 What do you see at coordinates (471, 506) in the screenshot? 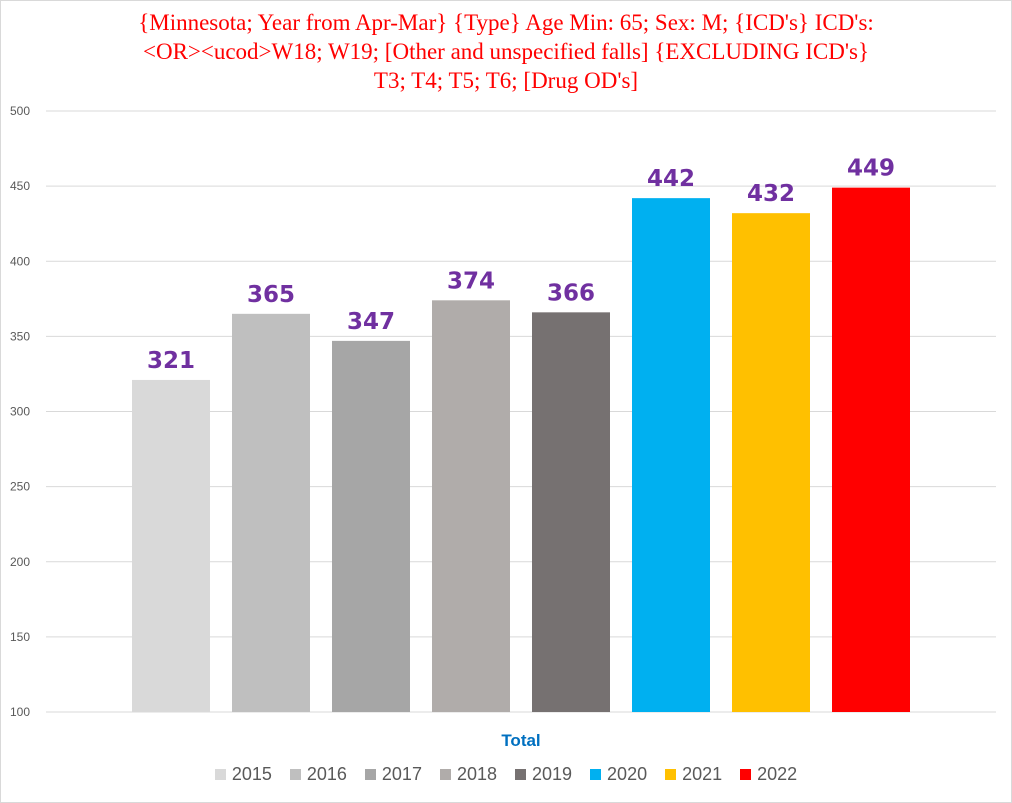
I see `bar-2018` at bounding box center [471, 506].